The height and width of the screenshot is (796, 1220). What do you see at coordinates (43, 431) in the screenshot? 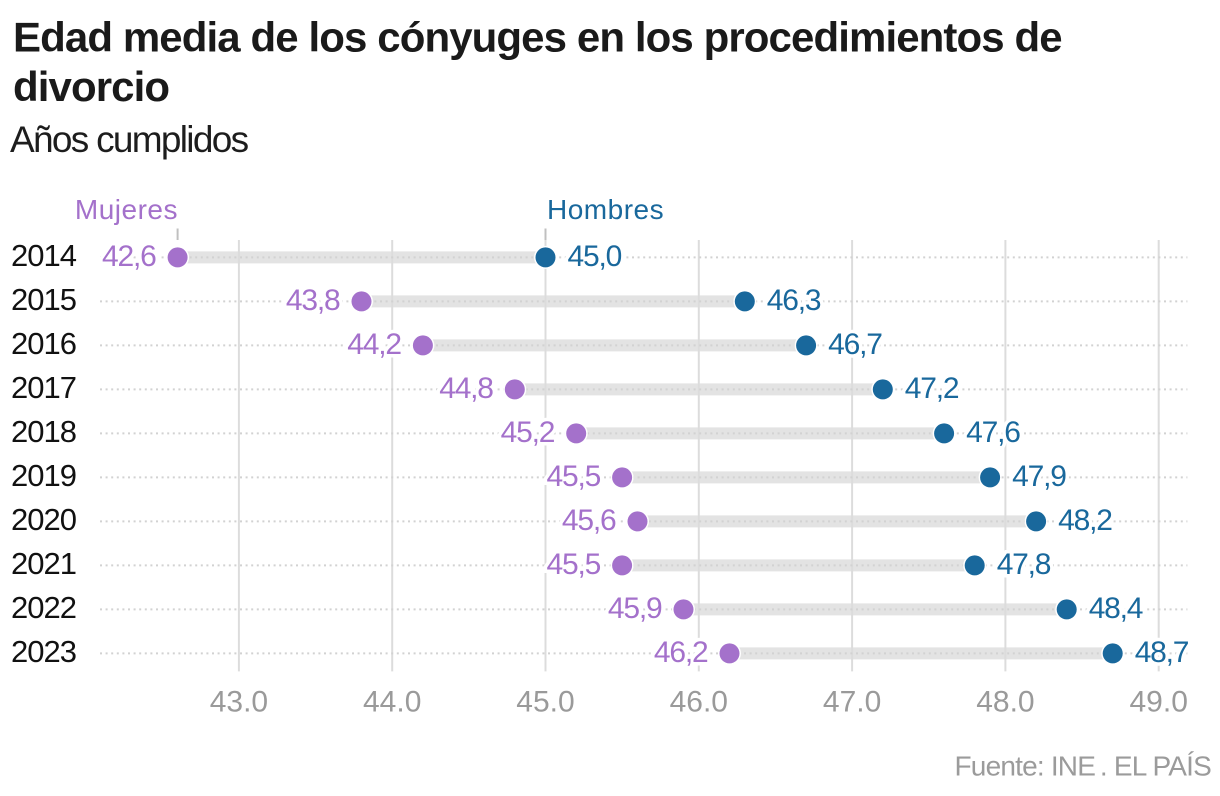
I see `svg-text: 2018` at bounding box center [43, 431].